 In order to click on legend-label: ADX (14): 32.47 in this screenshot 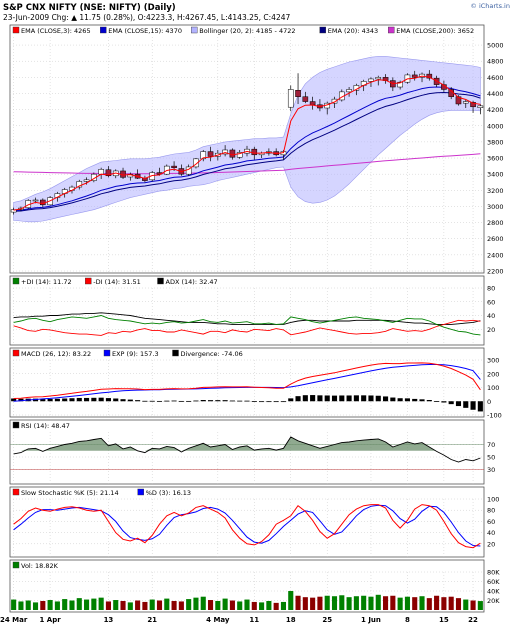, I will do `click(192, 282)`.